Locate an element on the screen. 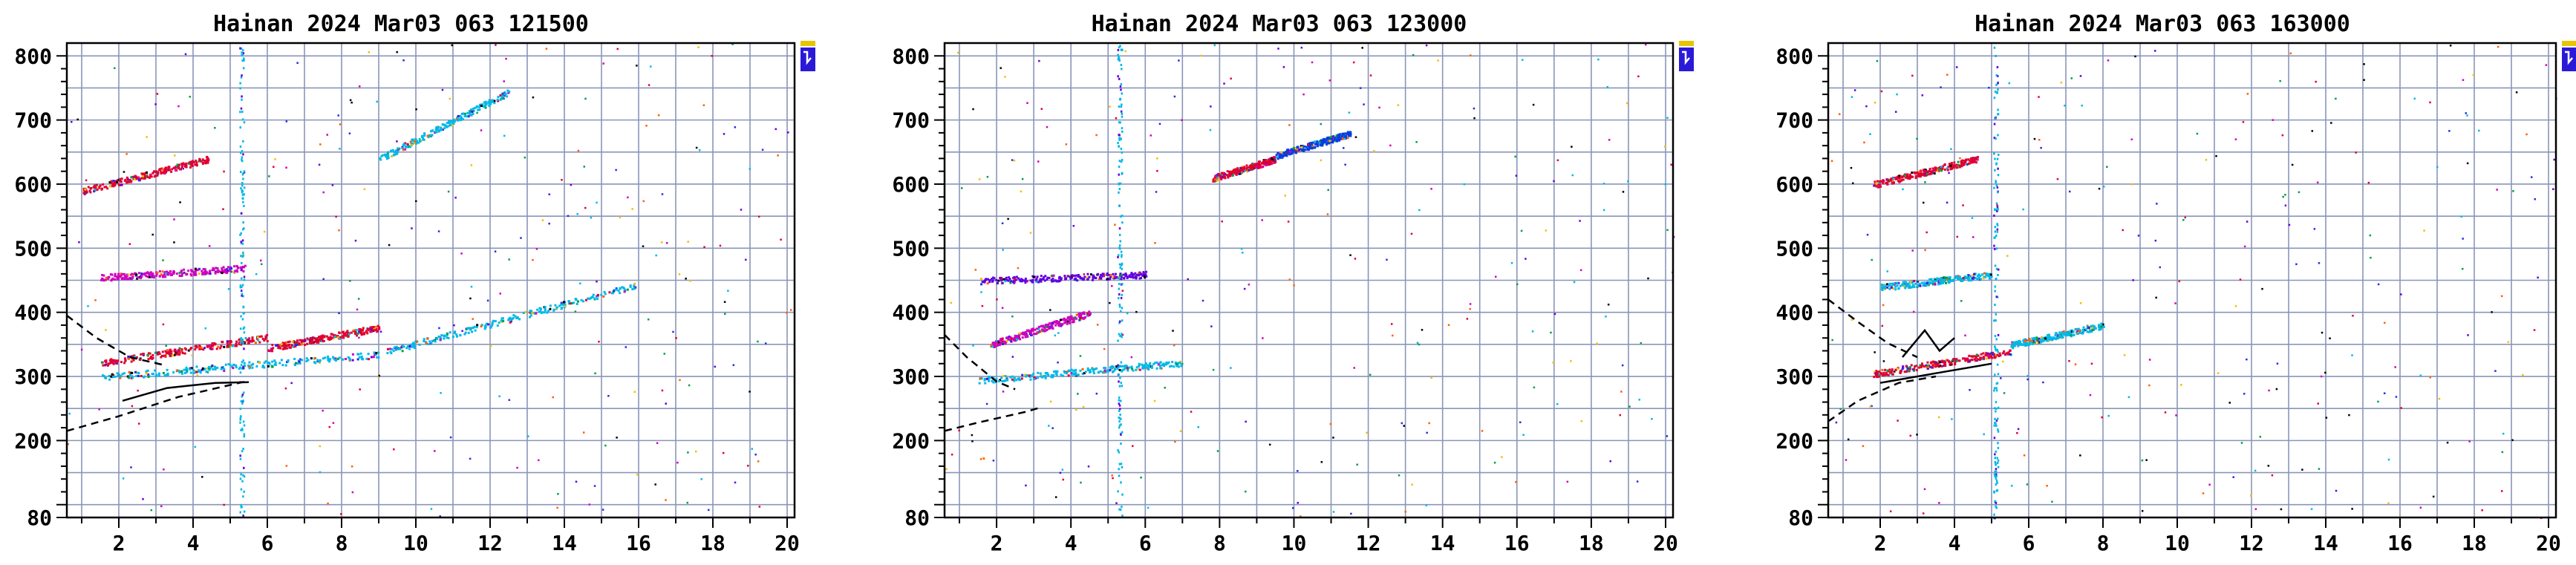  y-tick-label: 300 is located at coordinates (911, 377).